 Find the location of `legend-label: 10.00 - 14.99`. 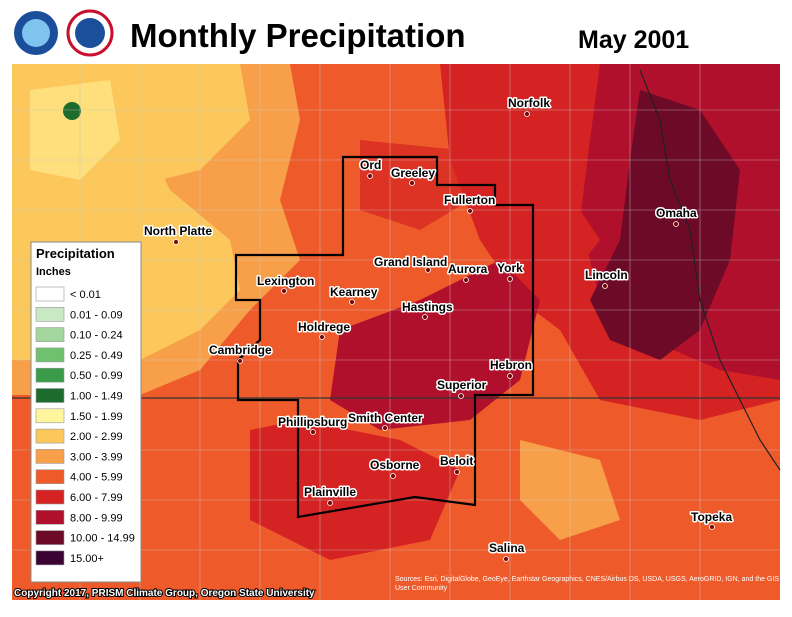

legend-label: 10.00 - 14.99 is located at coordinates (102, 539).